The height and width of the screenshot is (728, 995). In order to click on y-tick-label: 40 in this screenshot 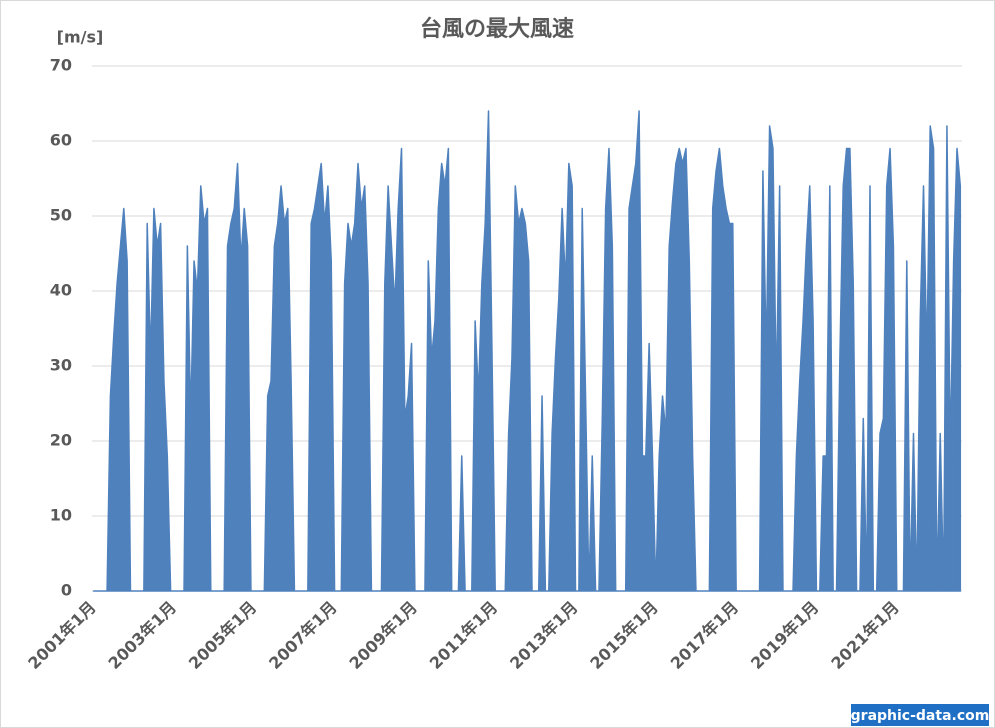, I will do `click(61, 290)`.